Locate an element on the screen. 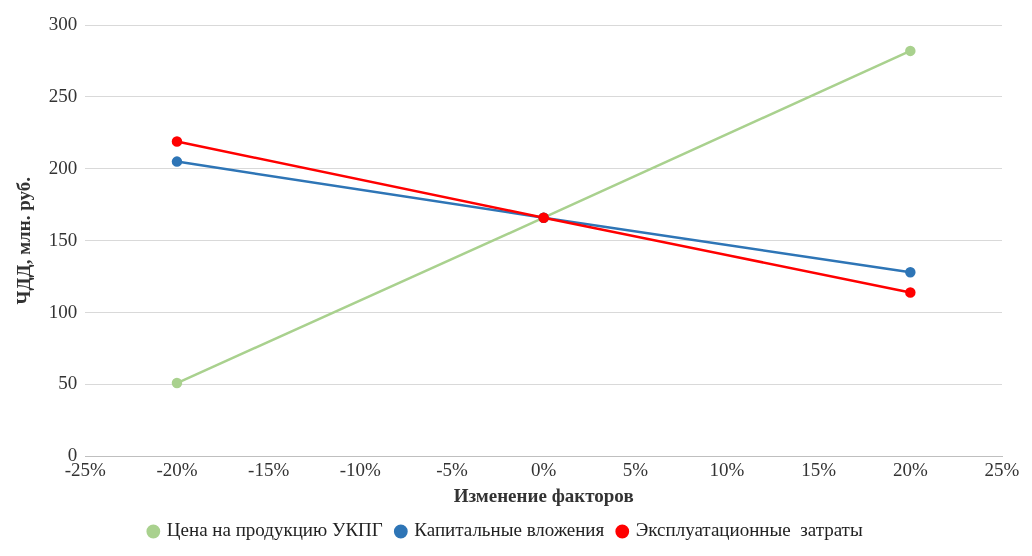  legend-label: Капитальные вложения is located at coordinates (509, 530).